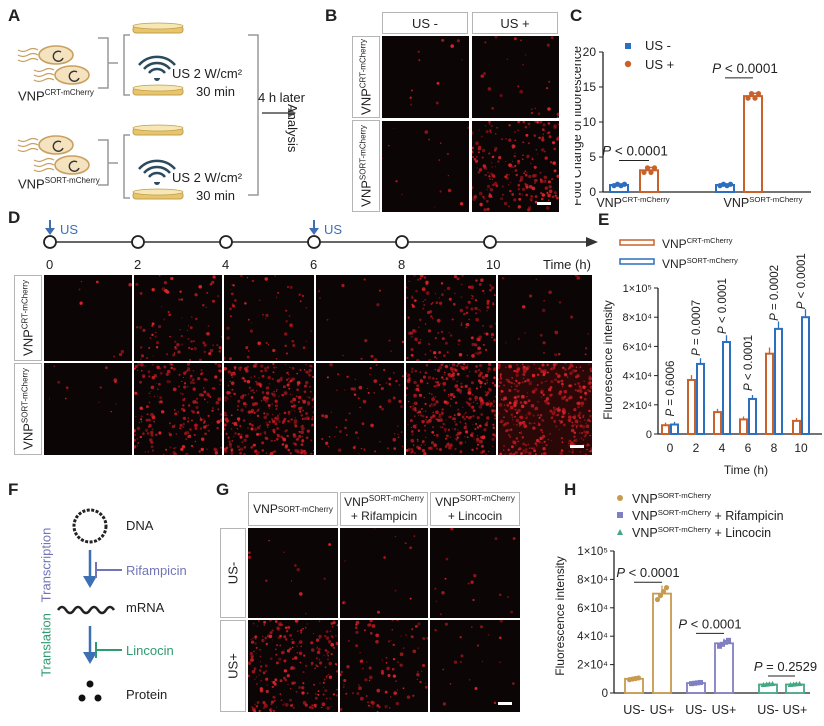 The image size is (824, 726). Describe the element at coordinates (691, 684) in the screenshot. I see `data-point` at that location.